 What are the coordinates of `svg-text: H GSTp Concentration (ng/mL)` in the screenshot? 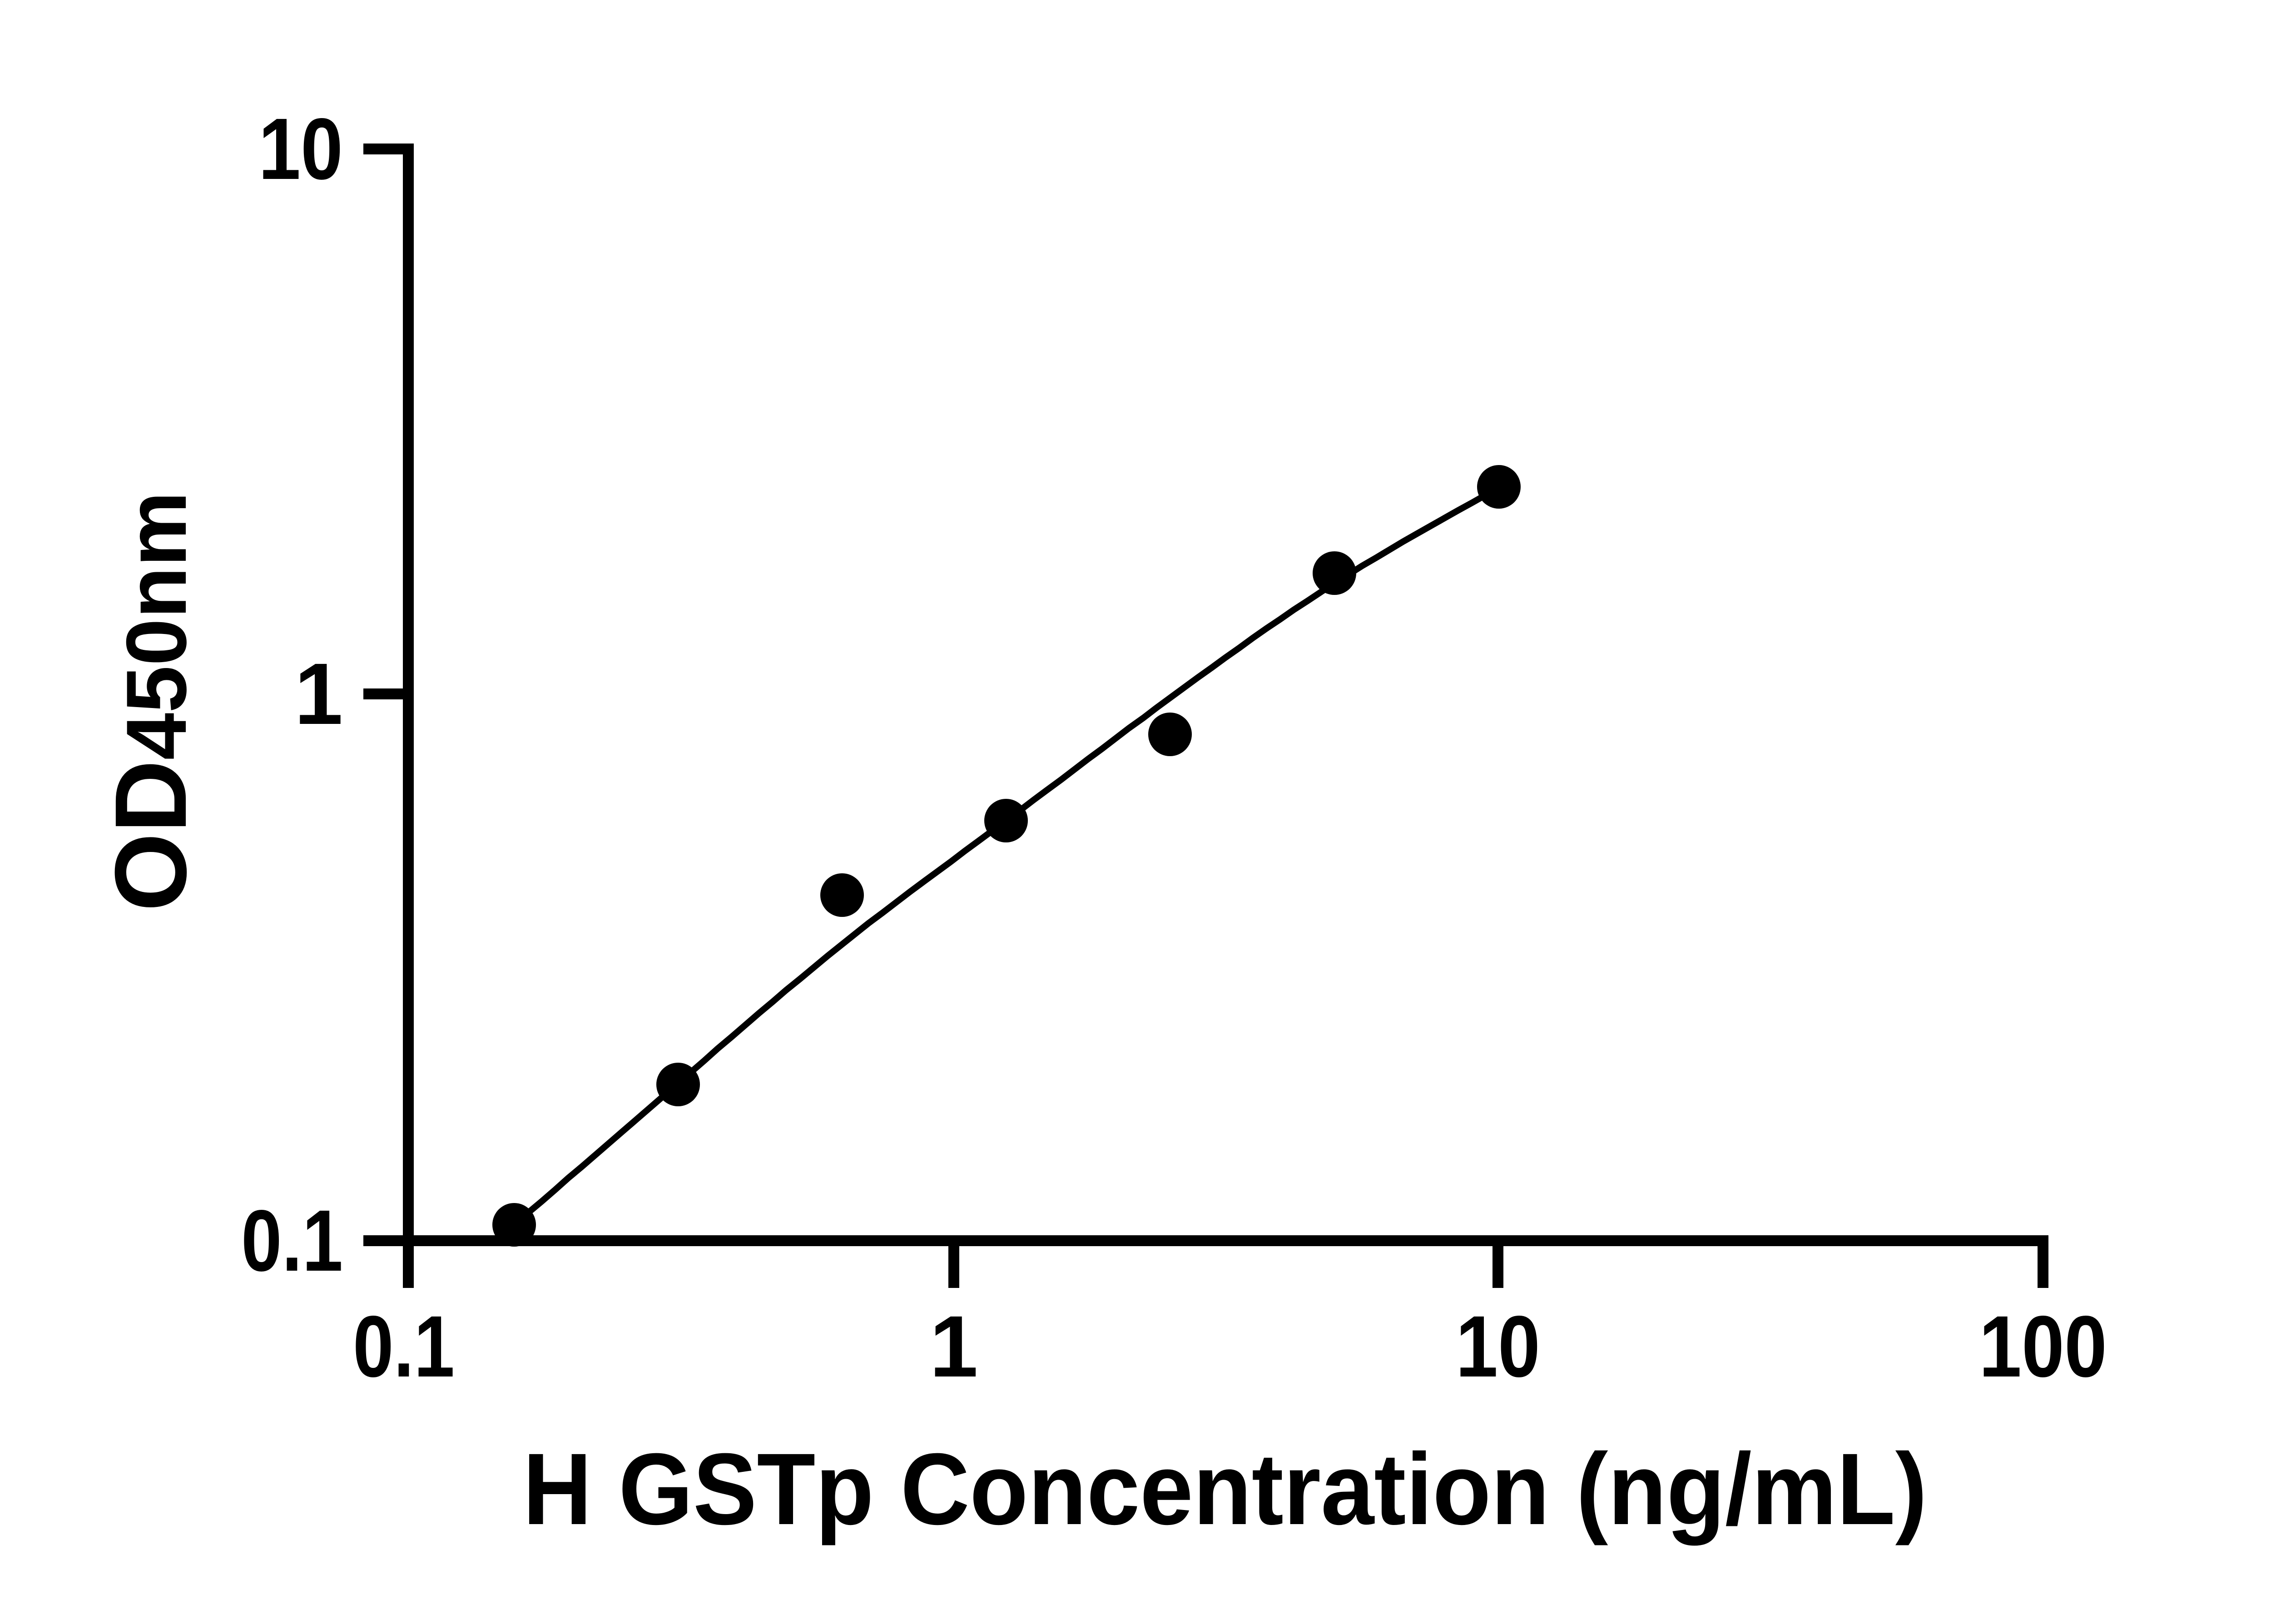 It's located at (1225, 1489).